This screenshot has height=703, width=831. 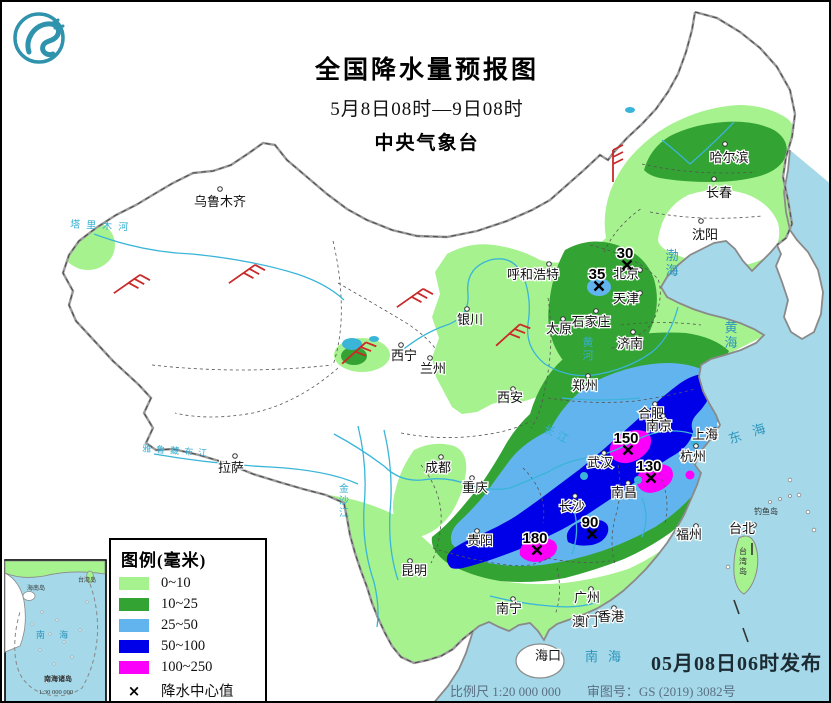 What do you see at coordinates (758, 541) in the screenshot?
I see `island-labels-layer: 台湾岛 钓鱼岛` at bounding box center [758, 541].